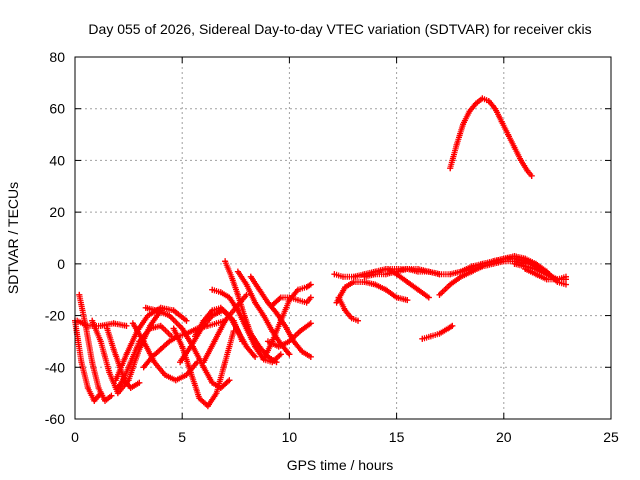 This screenshot has width=640, height=480. Describe the element at coordinates (55, 367) in the screenshot. I see `y-tick-label: -40` at that location.